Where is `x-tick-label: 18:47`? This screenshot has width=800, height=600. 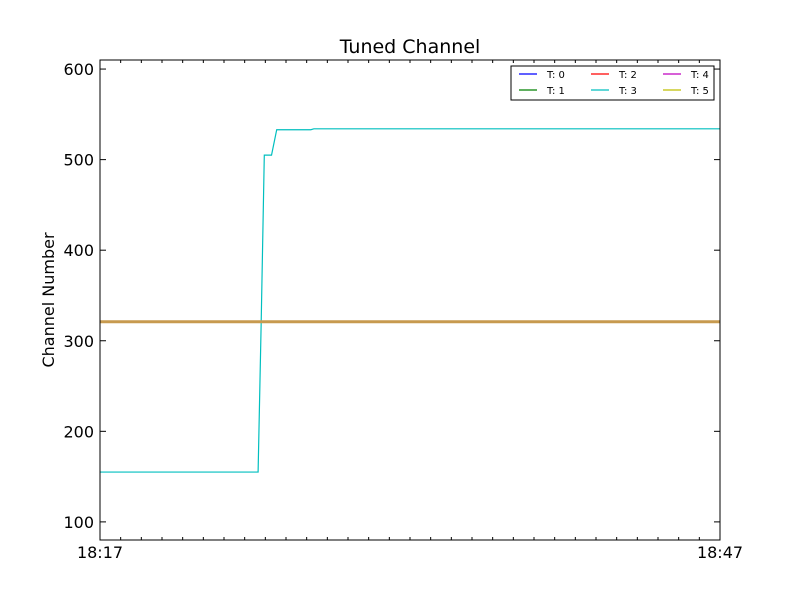
x-tick-label: 18:47 is located at coordinates (720, 552).